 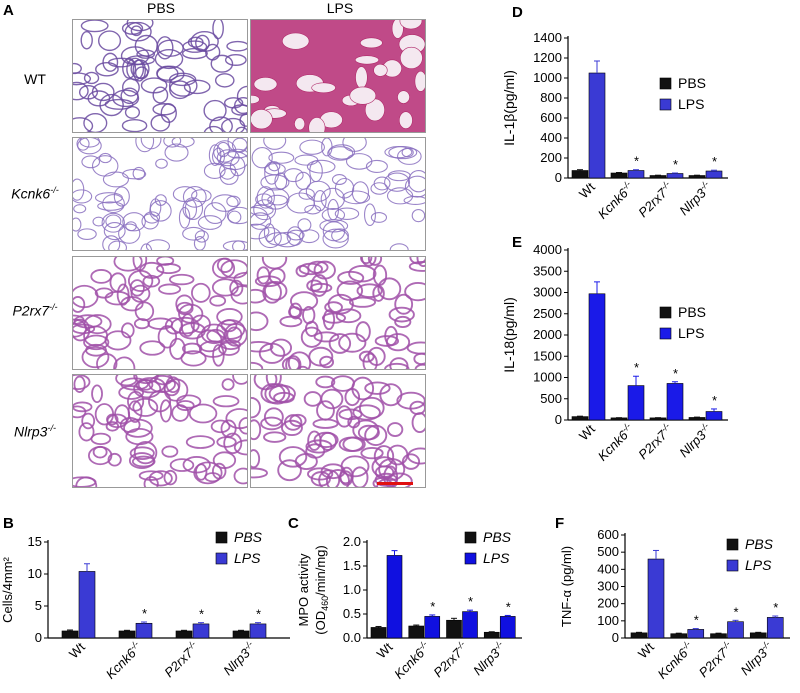 I want to click on chart-d-ytick-label-3: 600, so click(x=551, y=117).